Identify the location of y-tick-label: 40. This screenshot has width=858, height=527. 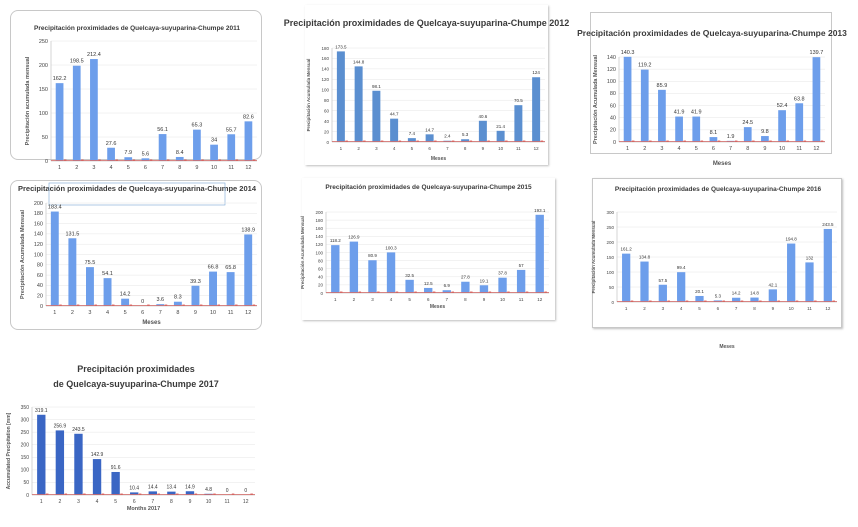
(327, 121).